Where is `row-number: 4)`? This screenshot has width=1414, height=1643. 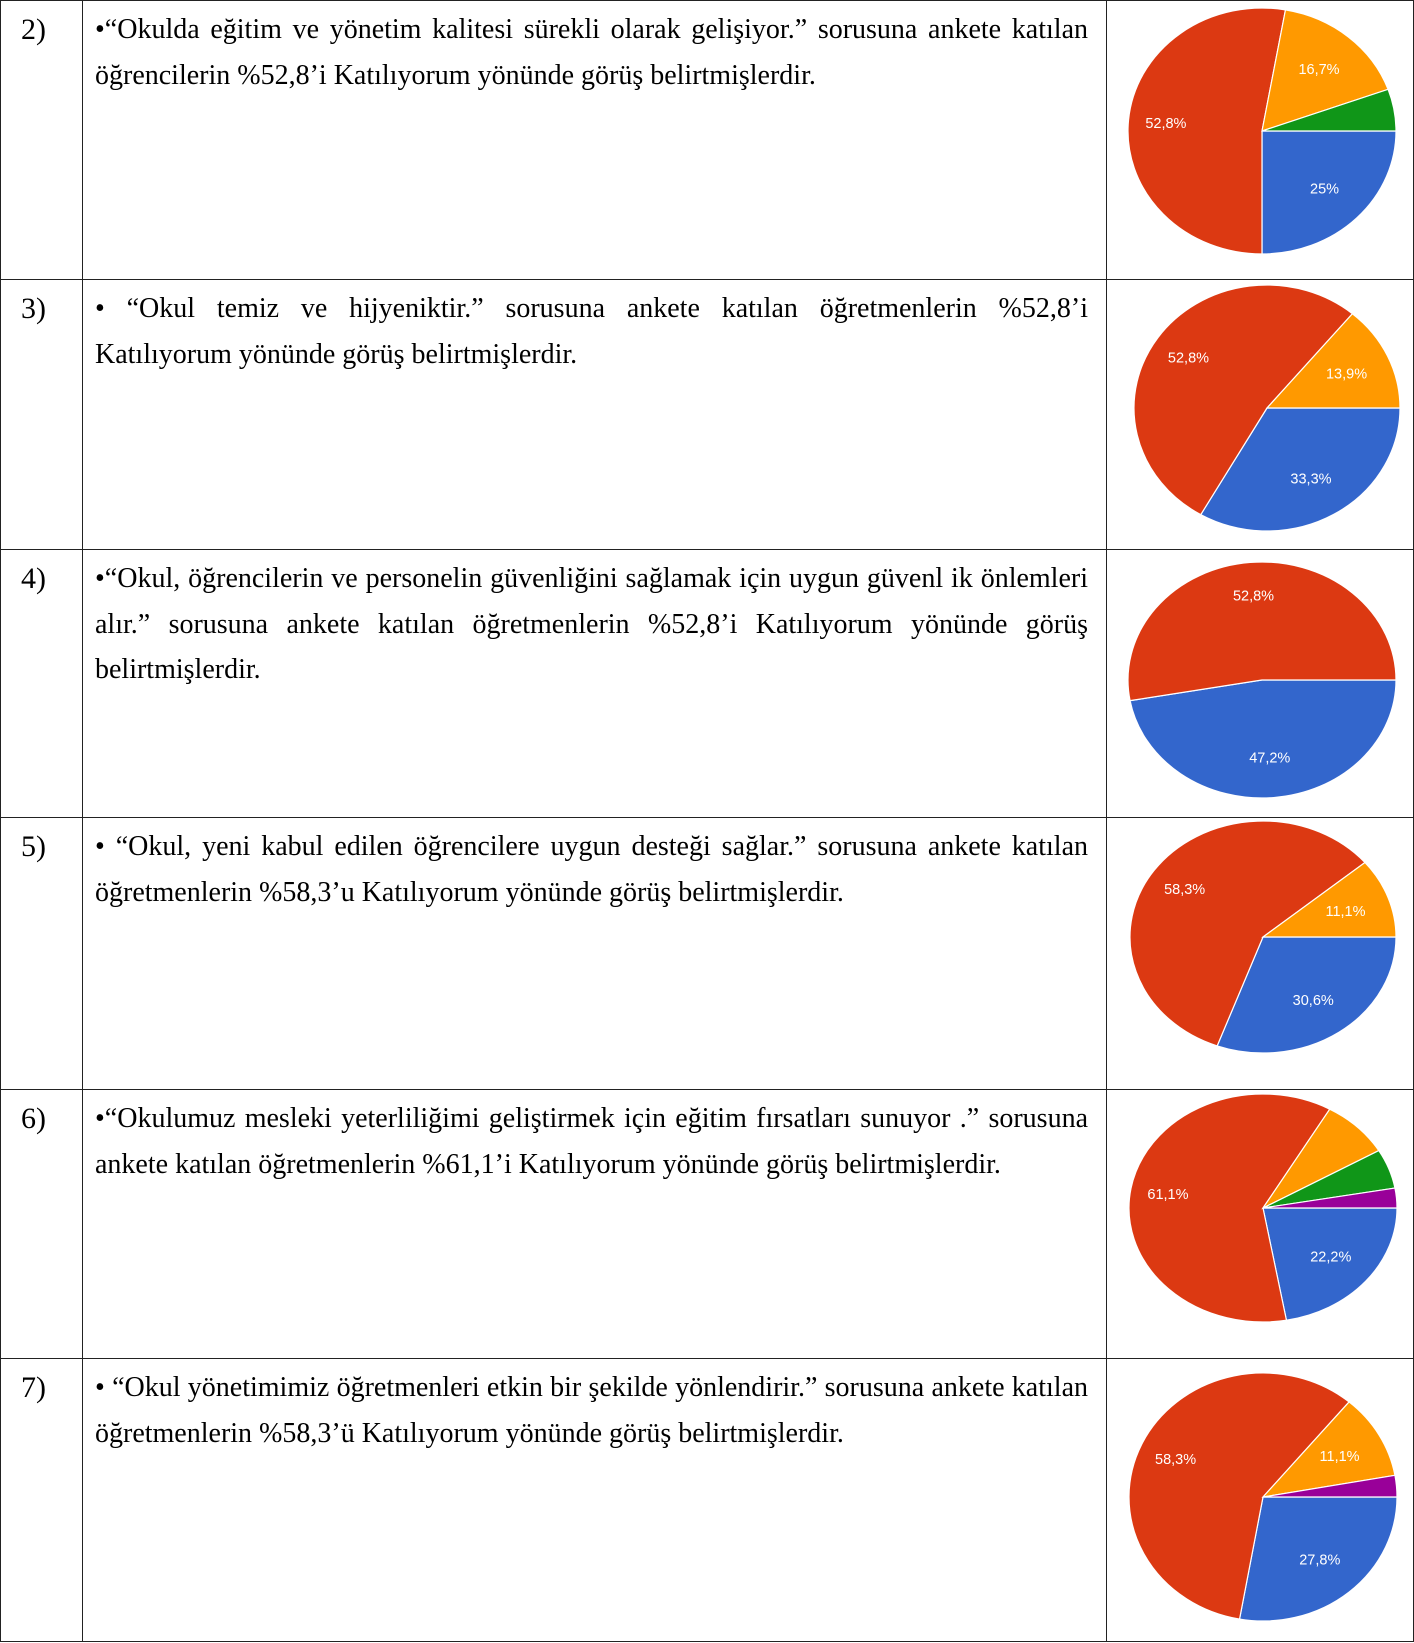
row-number: 4) is located at coordinates (41, 683).